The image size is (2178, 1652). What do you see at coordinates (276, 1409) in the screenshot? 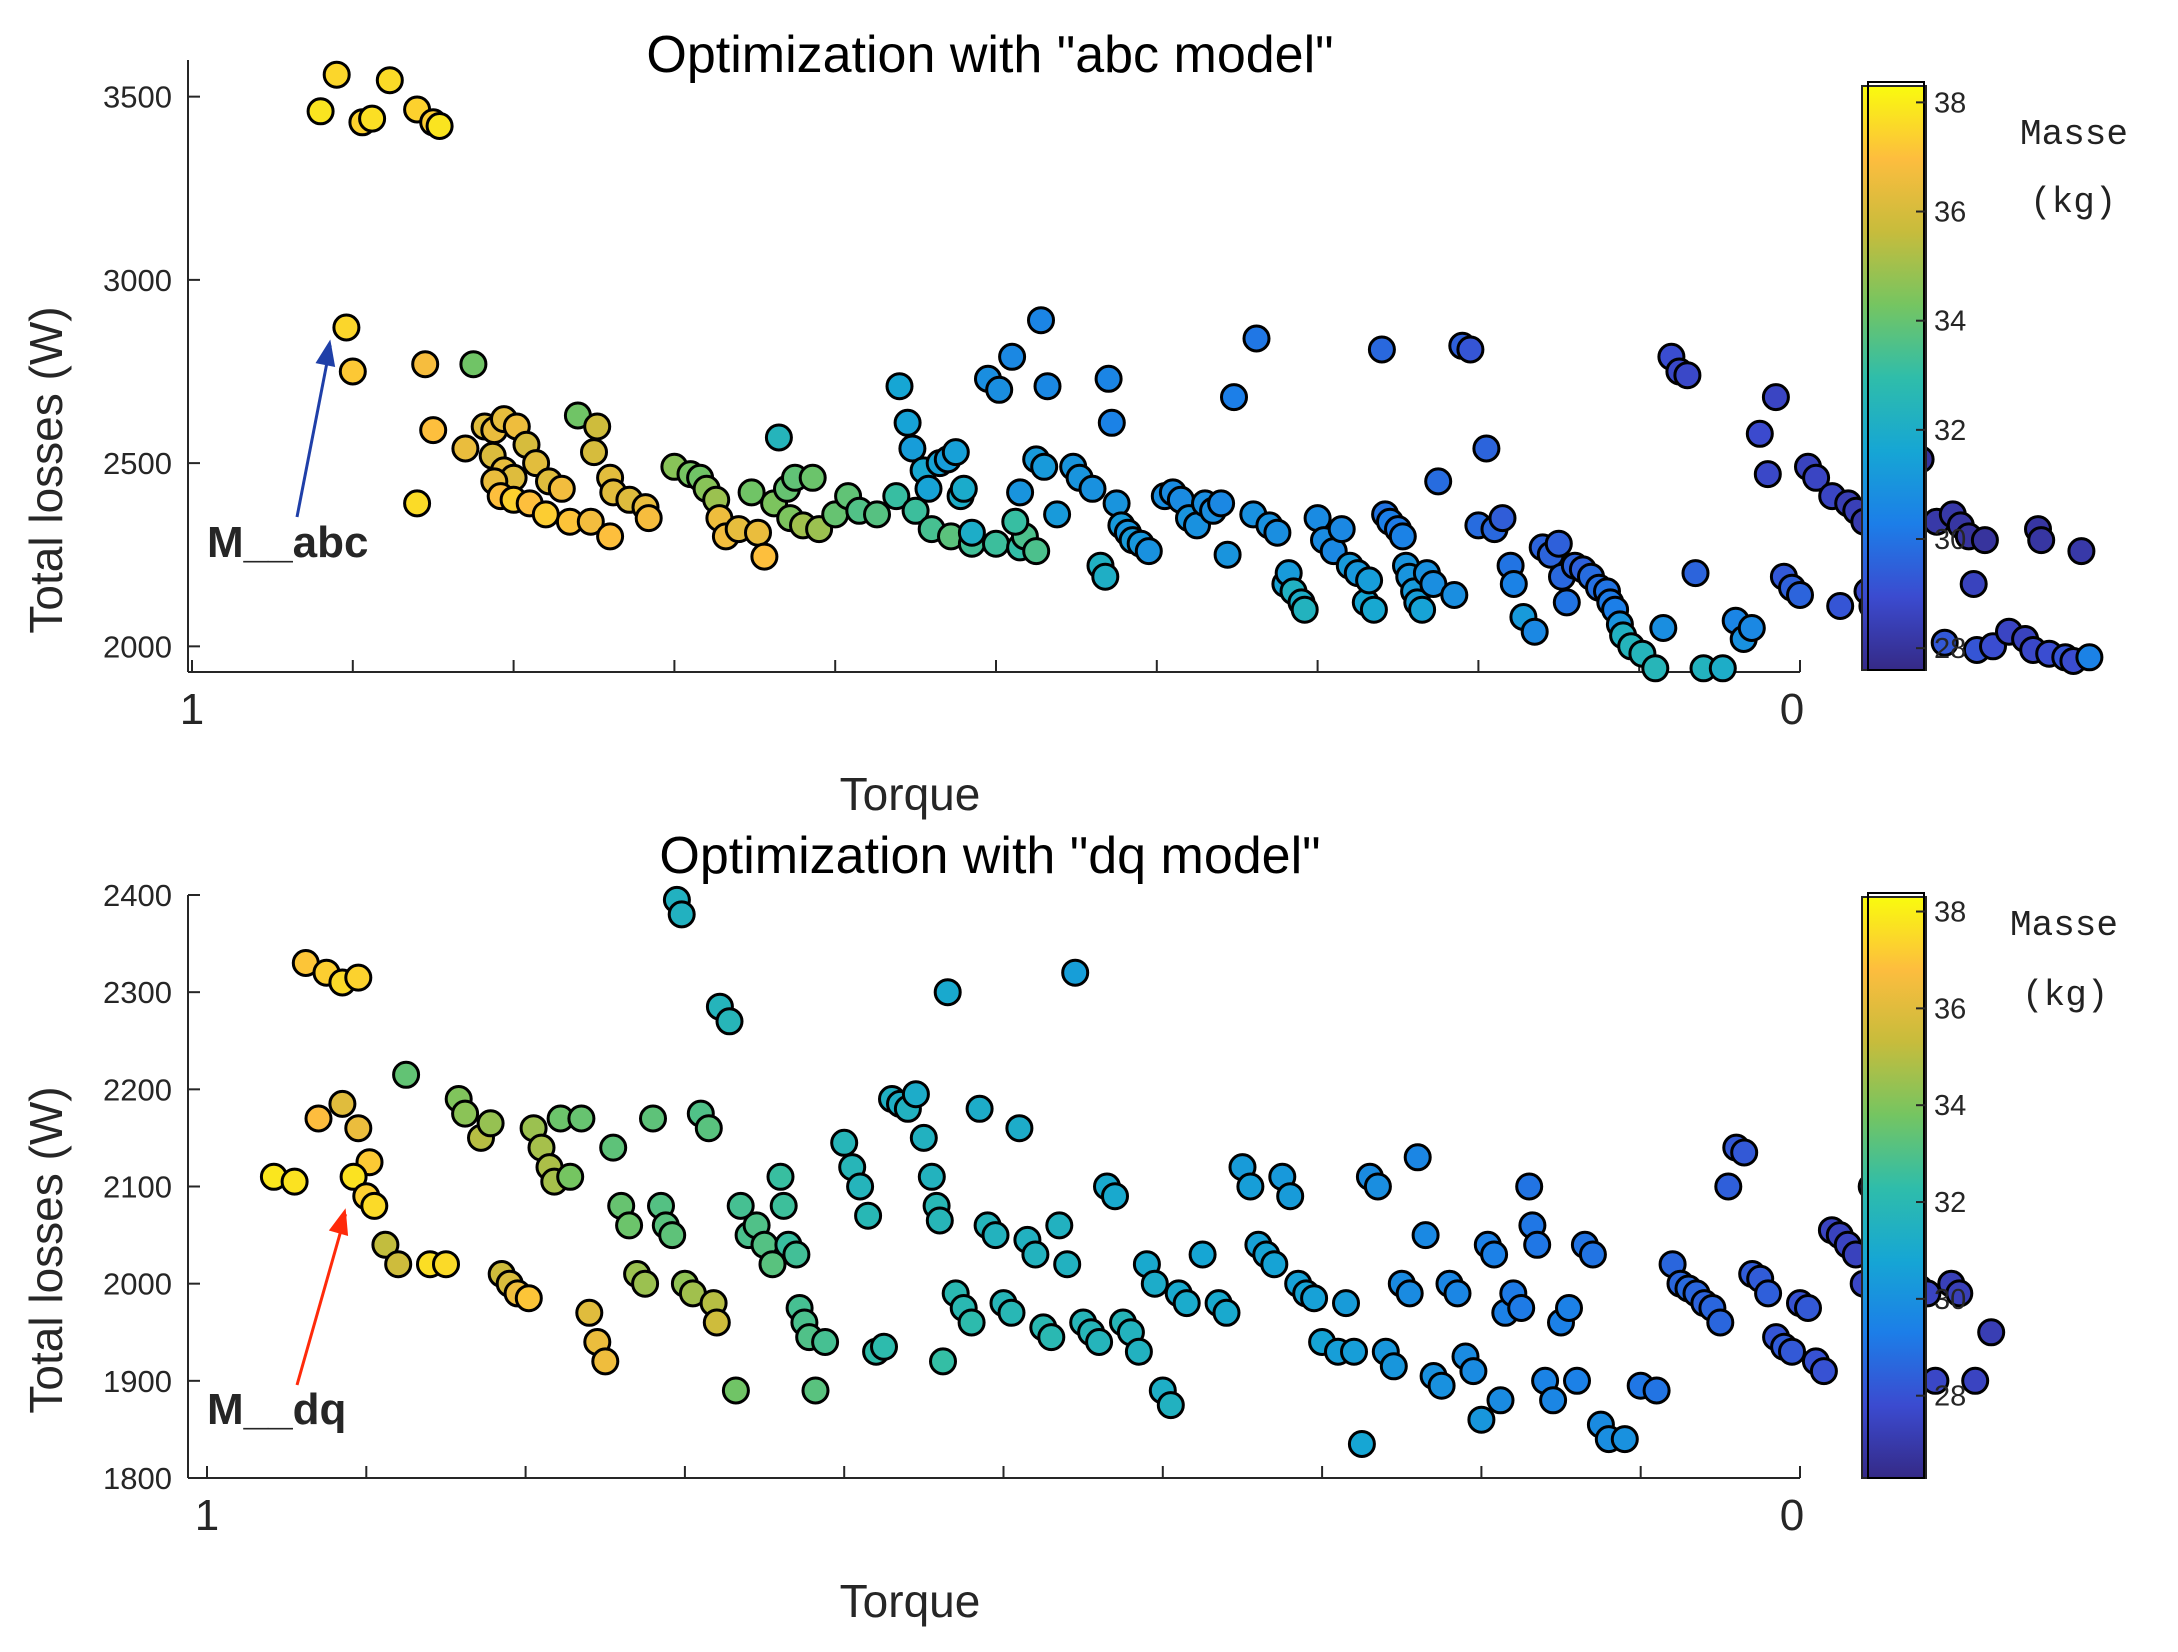
I see `dq-annotation-label: M__dq` at bounding box center [276, 1409].